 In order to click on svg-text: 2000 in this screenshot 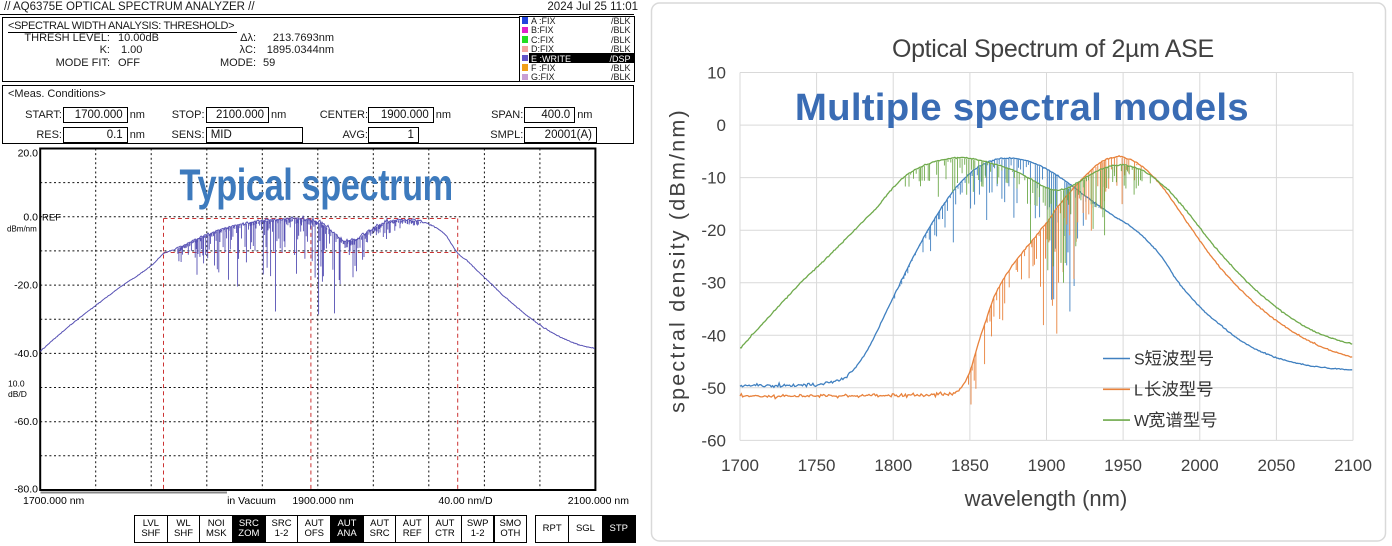, I will do `click(1200, 465)`.